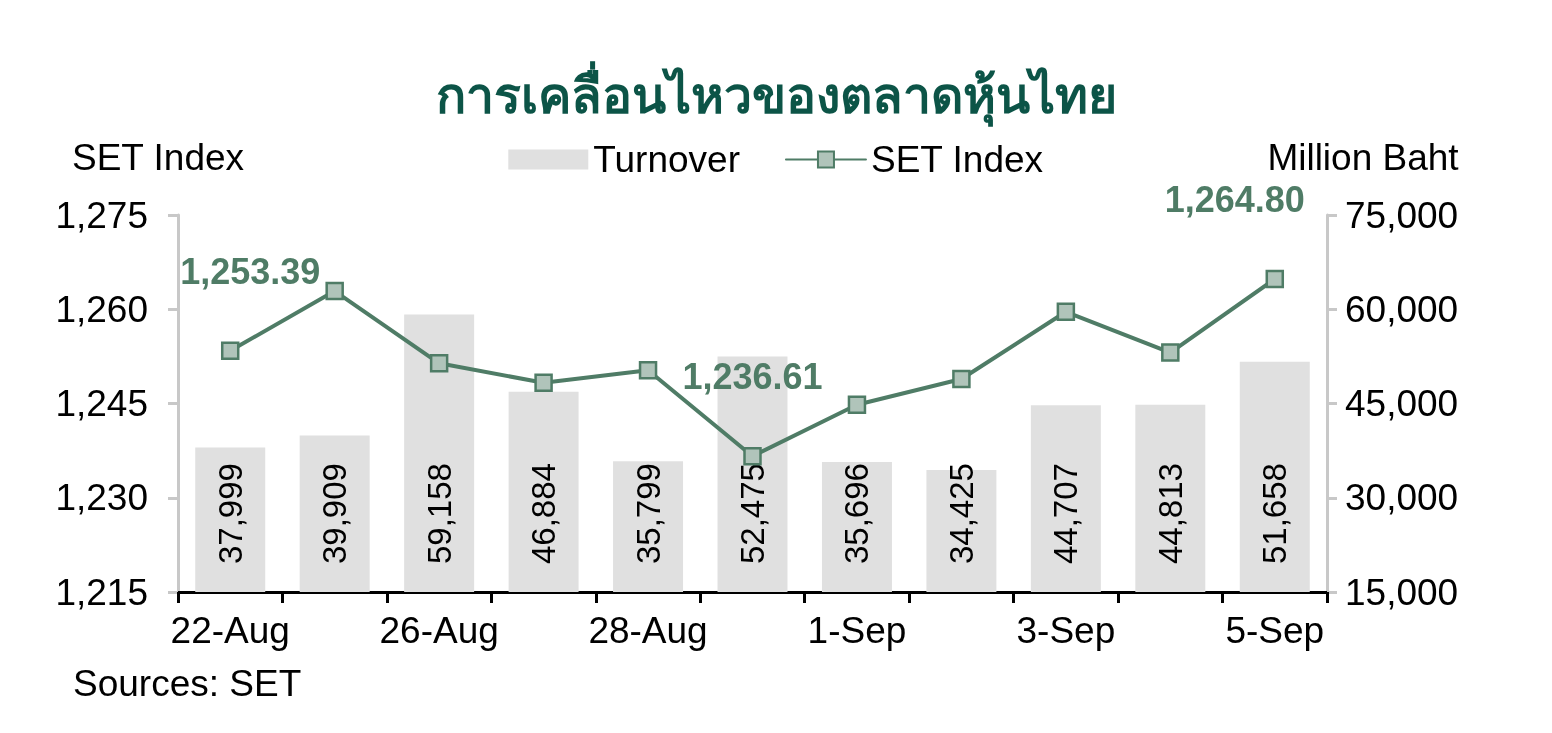 The height and width of the screenshot is (733, 1552). Describe the element at coordinates (752, 377) in the screenshot. I see `data-label: 1,236.61` at that location.